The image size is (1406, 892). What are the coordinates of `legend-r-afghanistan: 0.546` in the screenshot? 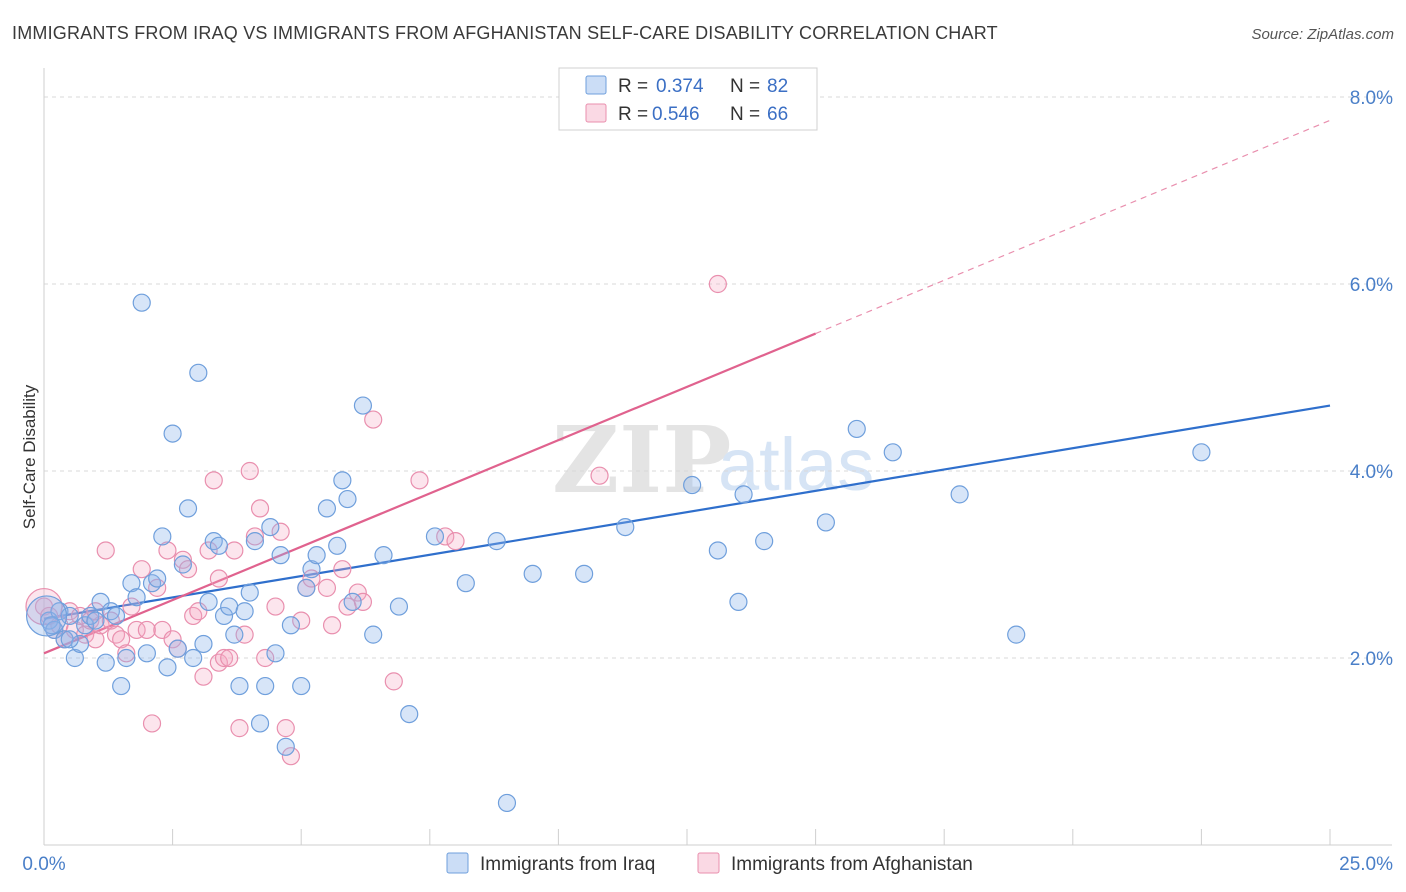 It's located at (676, 114).